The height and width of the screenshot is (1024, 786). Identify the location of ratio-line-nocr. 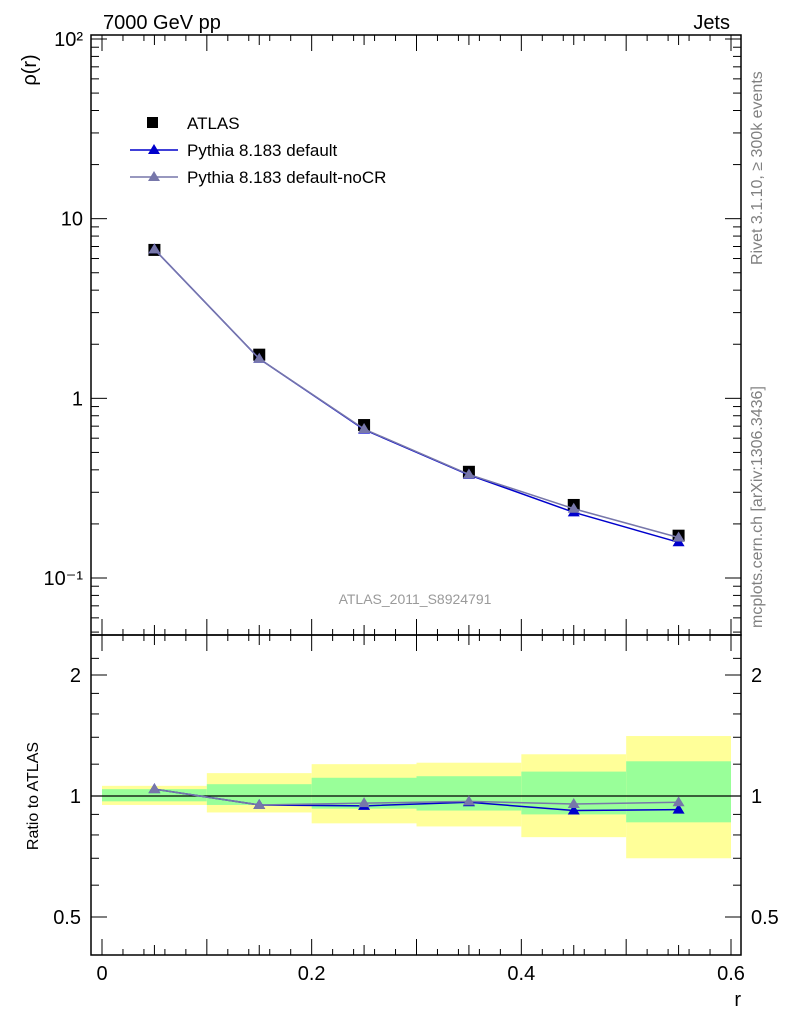
(416, 797).